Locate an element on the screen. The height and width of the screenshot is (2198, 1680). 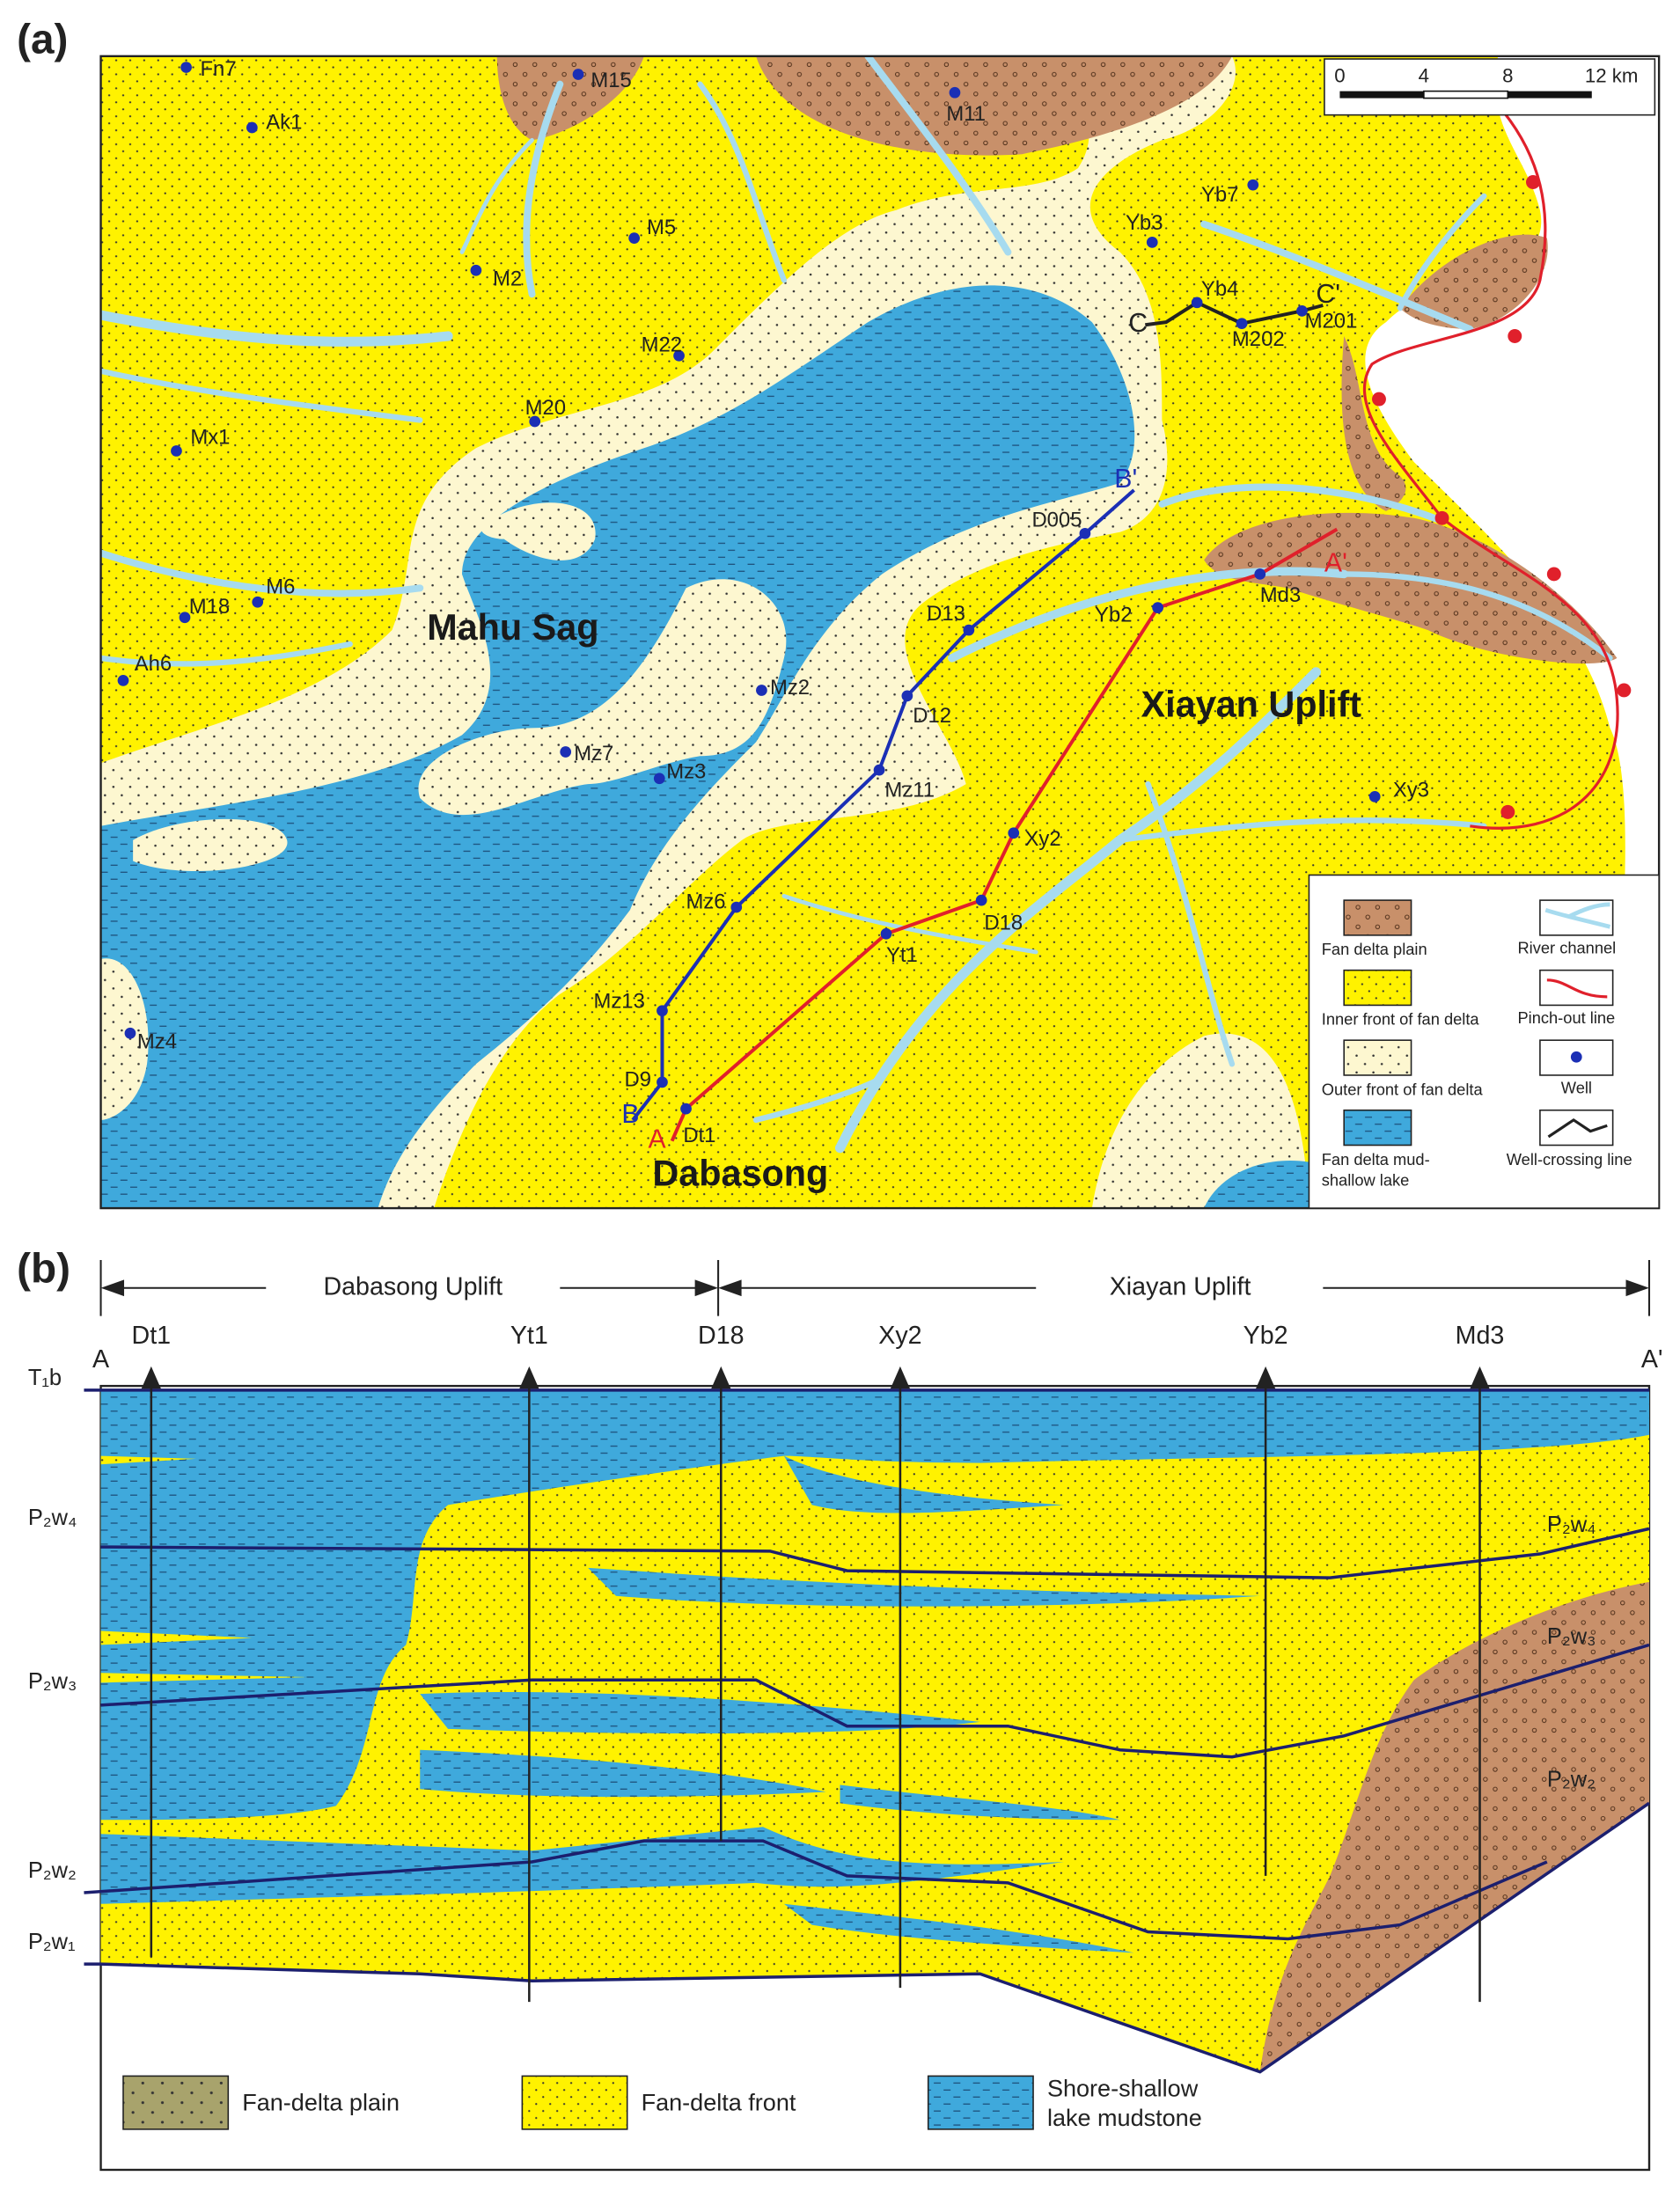
pinch-out-line is located at coordinates (1490, 467).